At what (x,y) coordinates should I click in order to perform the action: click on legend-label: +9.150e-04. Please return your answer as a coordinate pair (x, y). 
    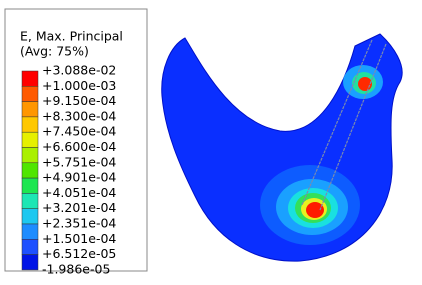
    Looking at the image, I should click on (79, 100).